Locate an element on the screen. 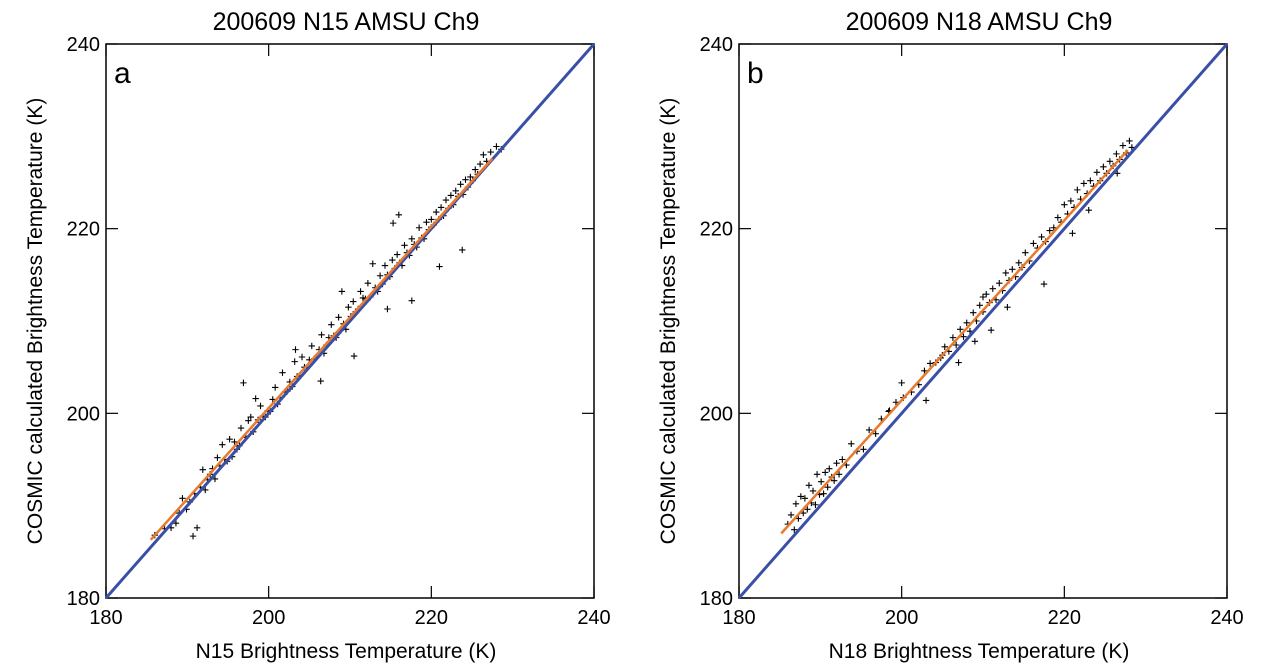 The width and height of the screenshot is (1267, 666). x-axis-label: N18 Brightness Temperature (K) is located at coordinates (979, 651).